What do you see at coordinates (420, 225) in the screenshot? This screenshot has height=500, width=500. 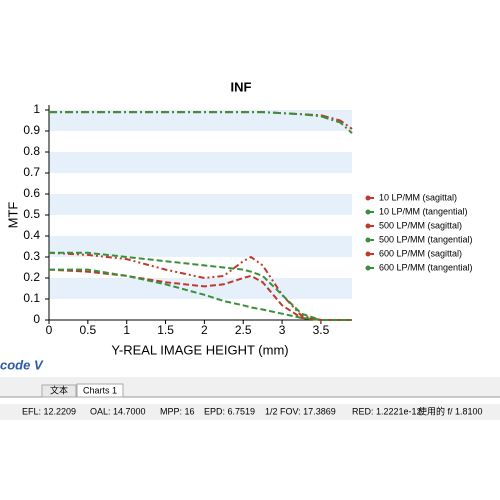 I see `legend-label: 500 LP/MM (sagittal)` at bounding box center [420, 225].